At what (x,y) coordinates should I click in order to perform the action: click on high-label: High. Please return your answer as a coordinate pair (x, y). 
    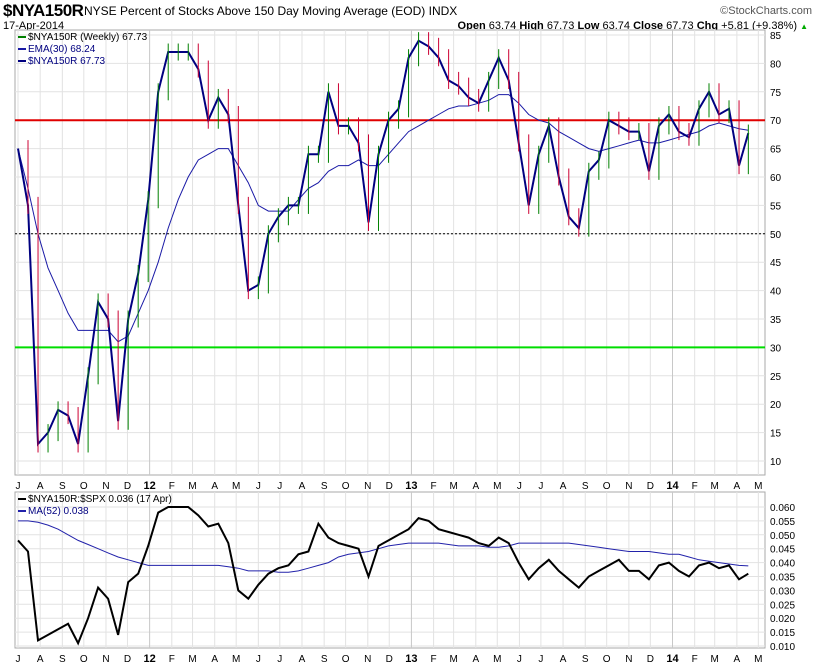
    Looking at the image, I should click on (531, 26).